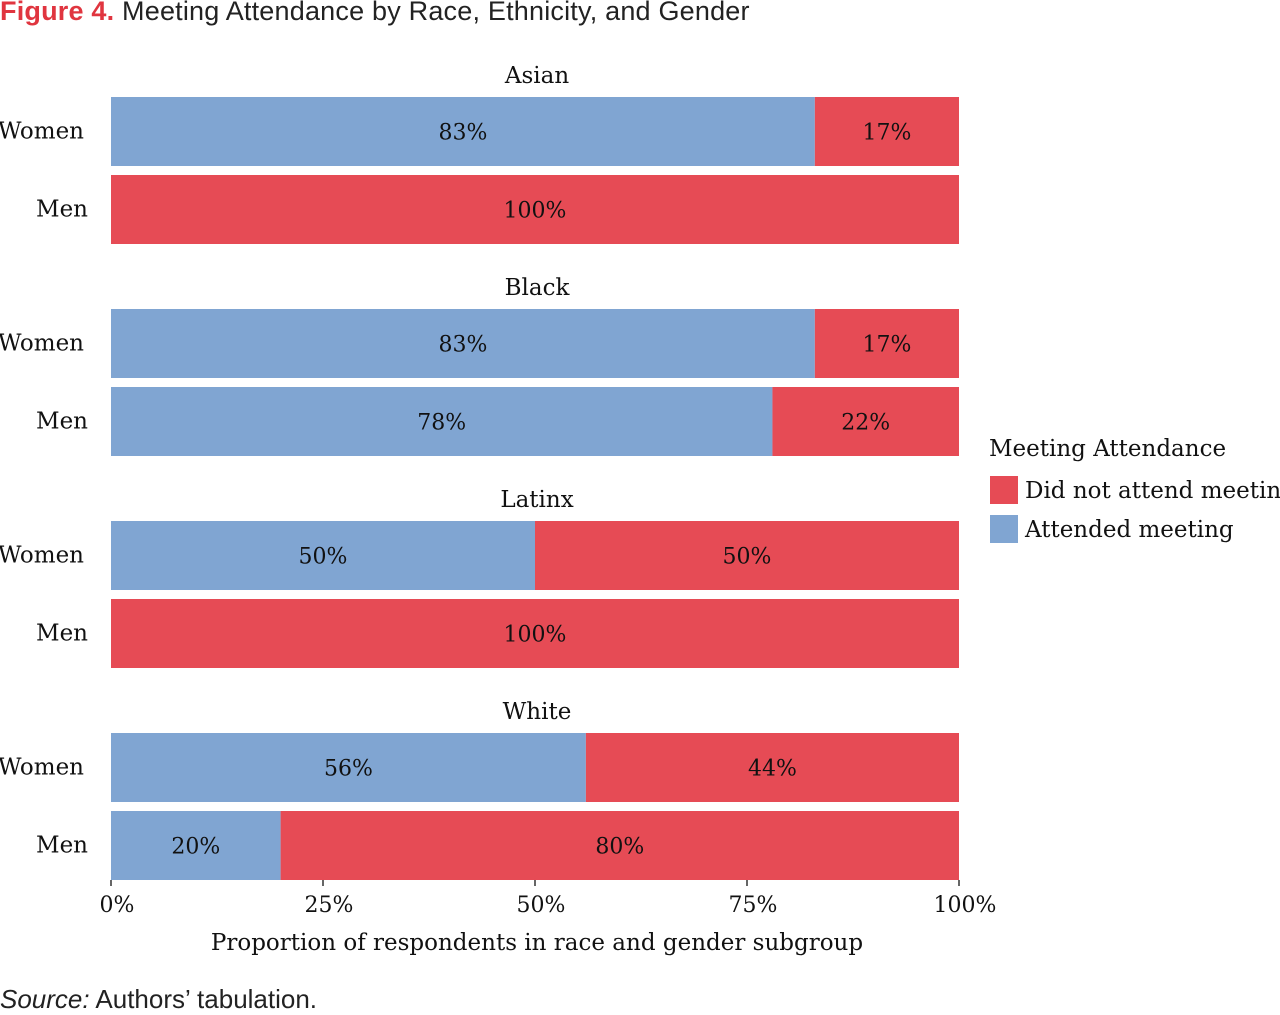 This screenshot has height=1015, width=1280. What do you see at coordinates (329, 905) in the screenshot?
I see `x-tick-label: 25%` at bounding box center [329, 905].